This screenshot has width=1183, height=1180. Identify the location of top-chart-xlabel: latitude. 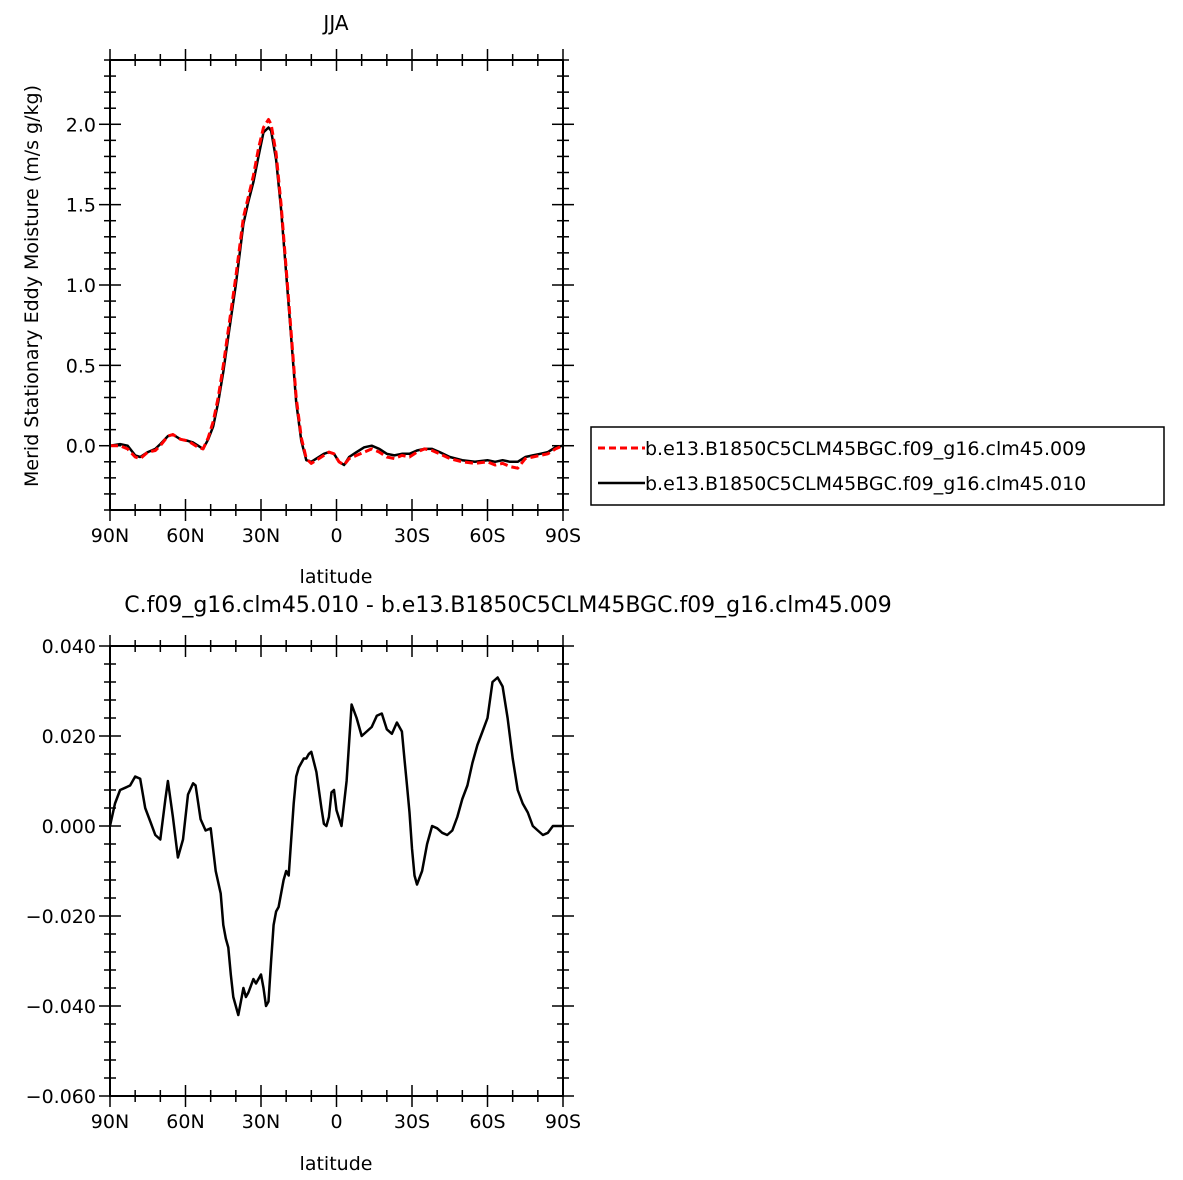
(336, 577).